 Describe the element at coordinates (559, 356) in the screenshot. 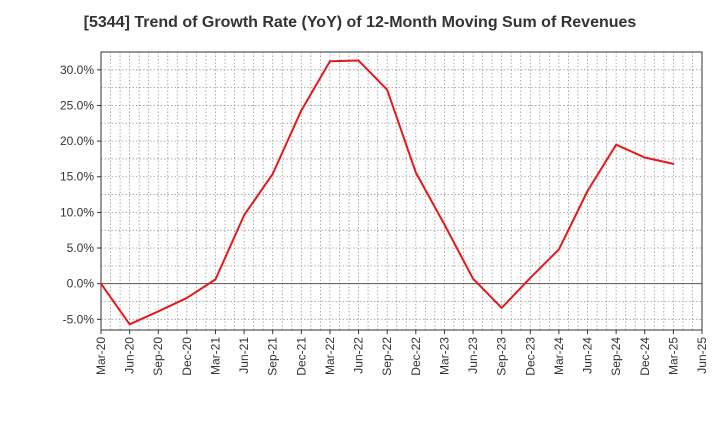

I see `x-tick-label: Mar-24` at that location.